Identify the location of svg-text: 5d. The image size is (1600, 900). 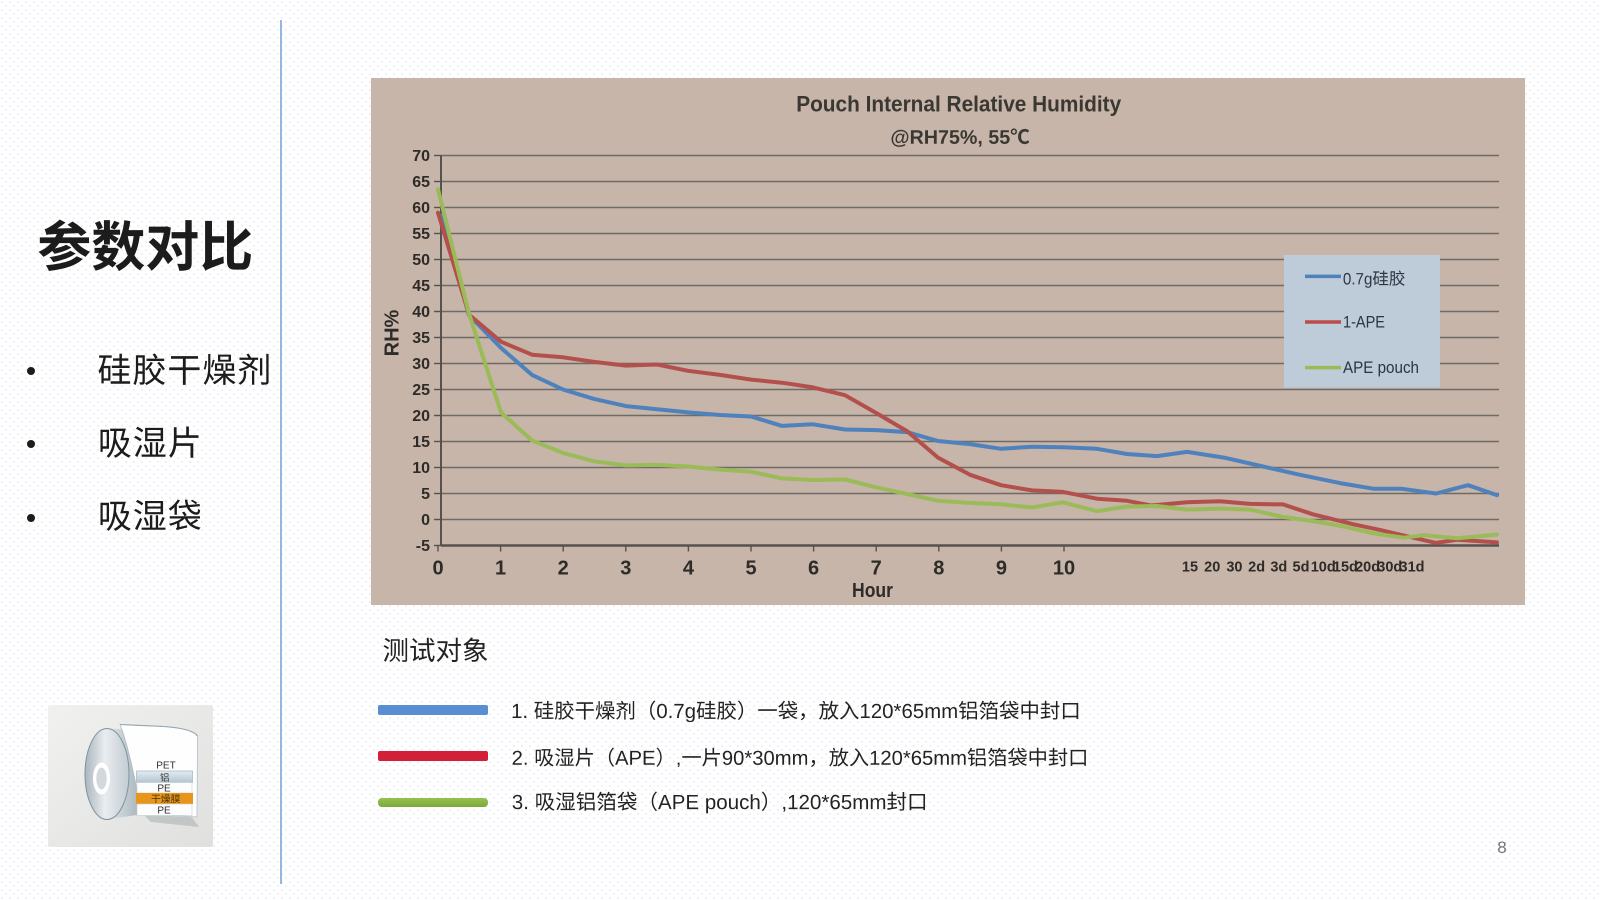
(1301, 568).